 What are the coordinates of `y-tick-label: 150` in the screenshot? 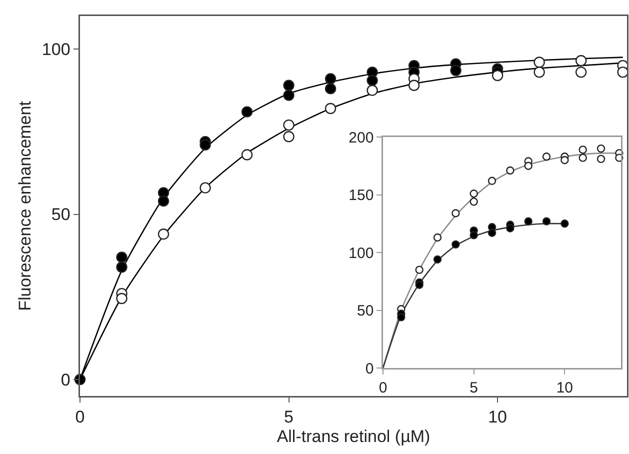 It's located at (361, 195).